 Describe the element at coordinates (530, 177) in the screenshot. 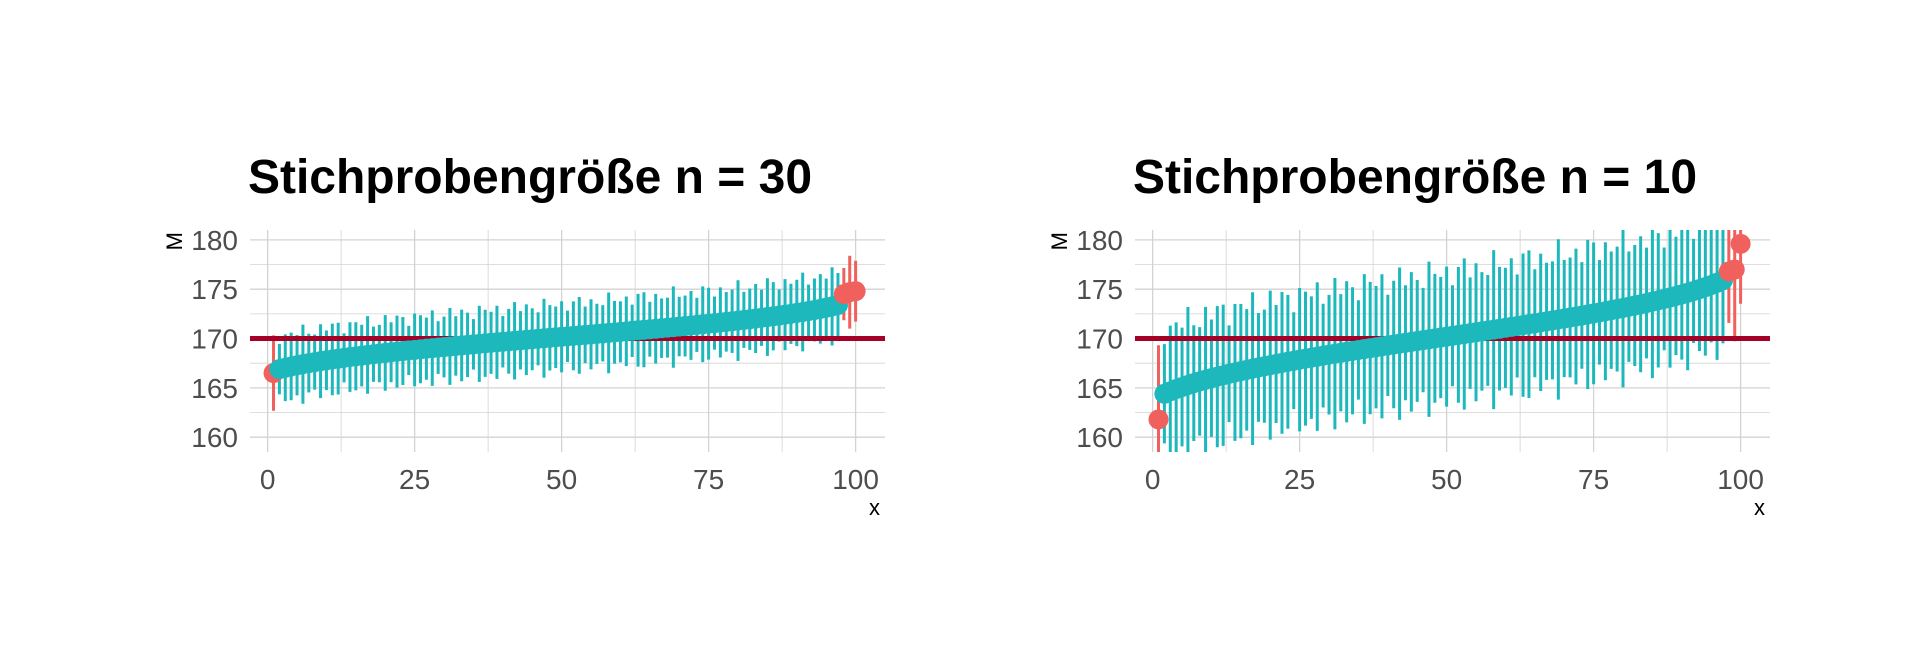

I see `chart-title: Stichprobengröße n = 30` at that location.